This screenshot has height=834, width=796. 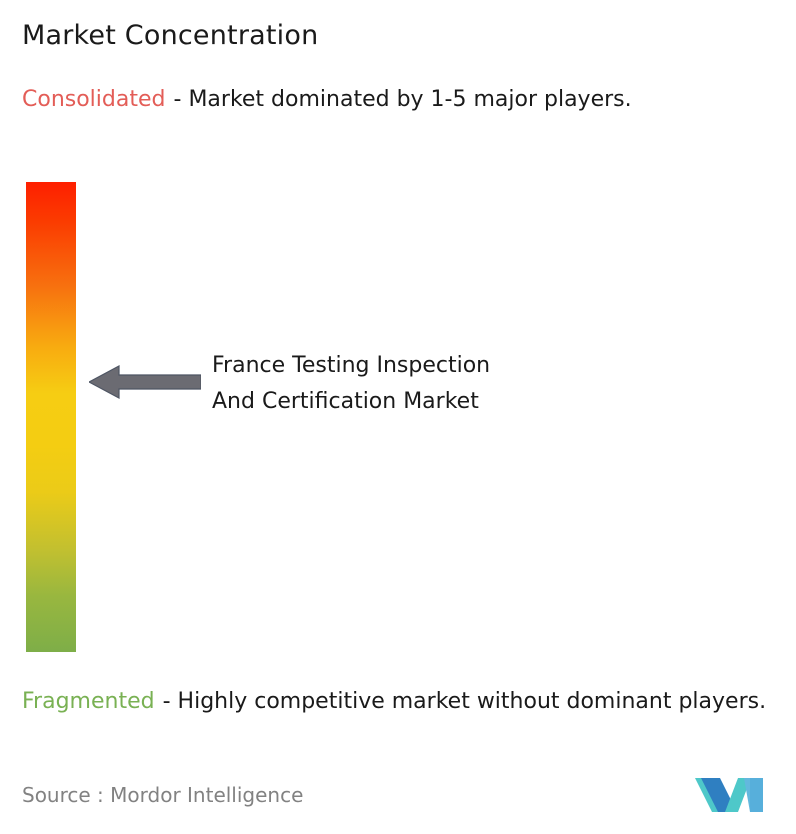 What do you see at coordinates (345, 401) in the screenshot?
I see `marker-label-line-2: And Certification Market` at bounding box center [345, 401].